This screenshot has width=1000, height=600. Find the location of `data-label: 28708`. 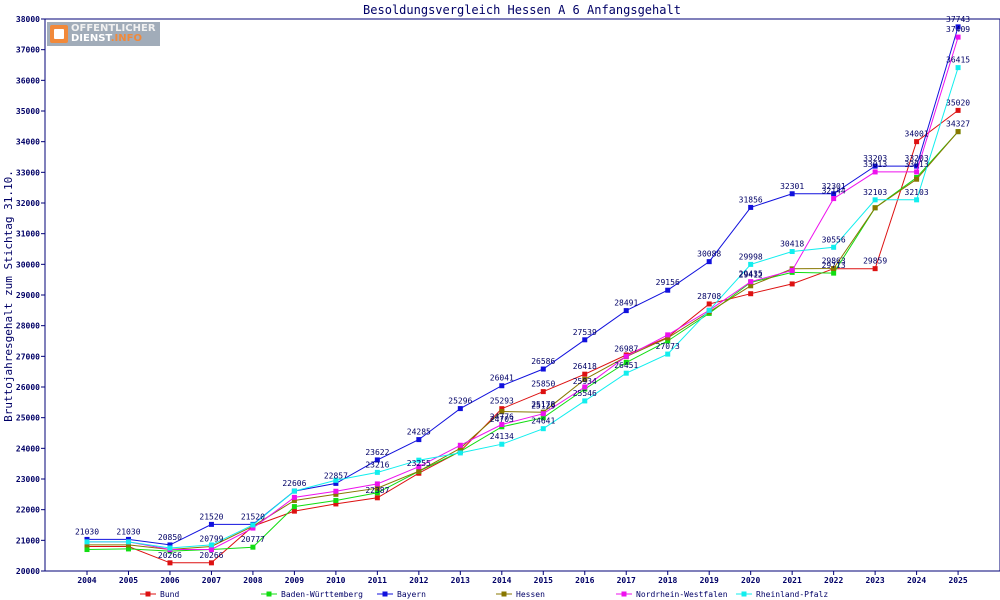

data-label: 28708 is located at coordinates (709, 296).